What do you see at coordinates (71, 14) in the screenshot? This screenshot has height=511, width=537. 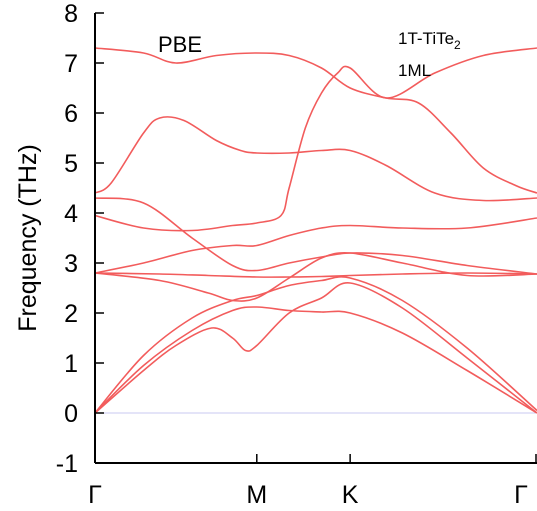 I see `y-tick-label: 8` at bounding box center [71, 14].